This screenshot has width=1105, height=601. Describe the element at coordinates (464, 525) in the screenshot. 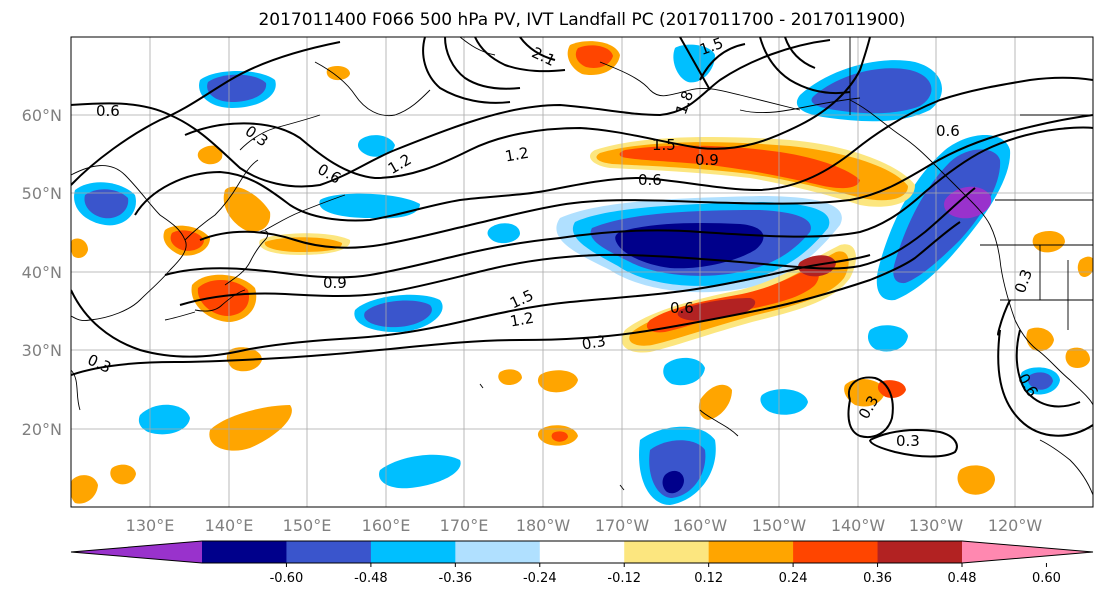

I see `lon-label: 170°E` at that location.